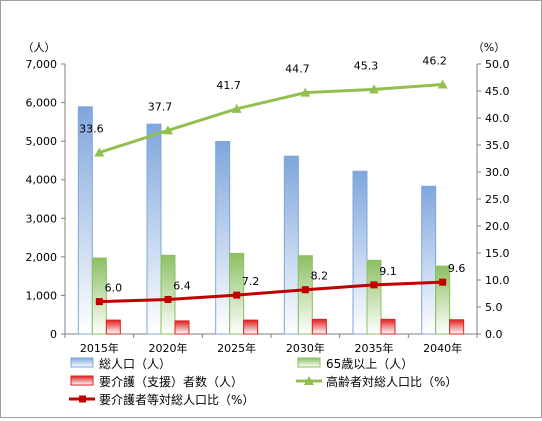 The width and height of the screenshot is (542, 421). I want to click on data-label: 41.7, so click(228, 85).